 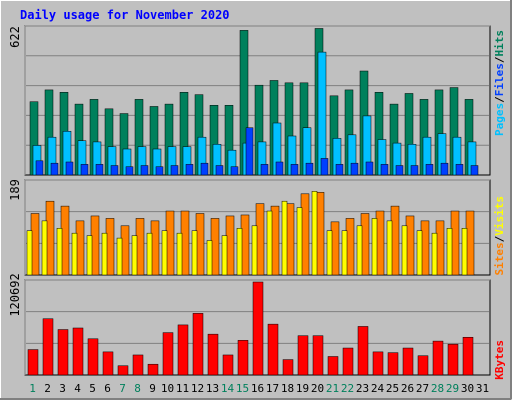 What do you see at coordinates (332, 388) in the screenshot?
I see `x-tick-label: 21` at bounding box center [332, 388].